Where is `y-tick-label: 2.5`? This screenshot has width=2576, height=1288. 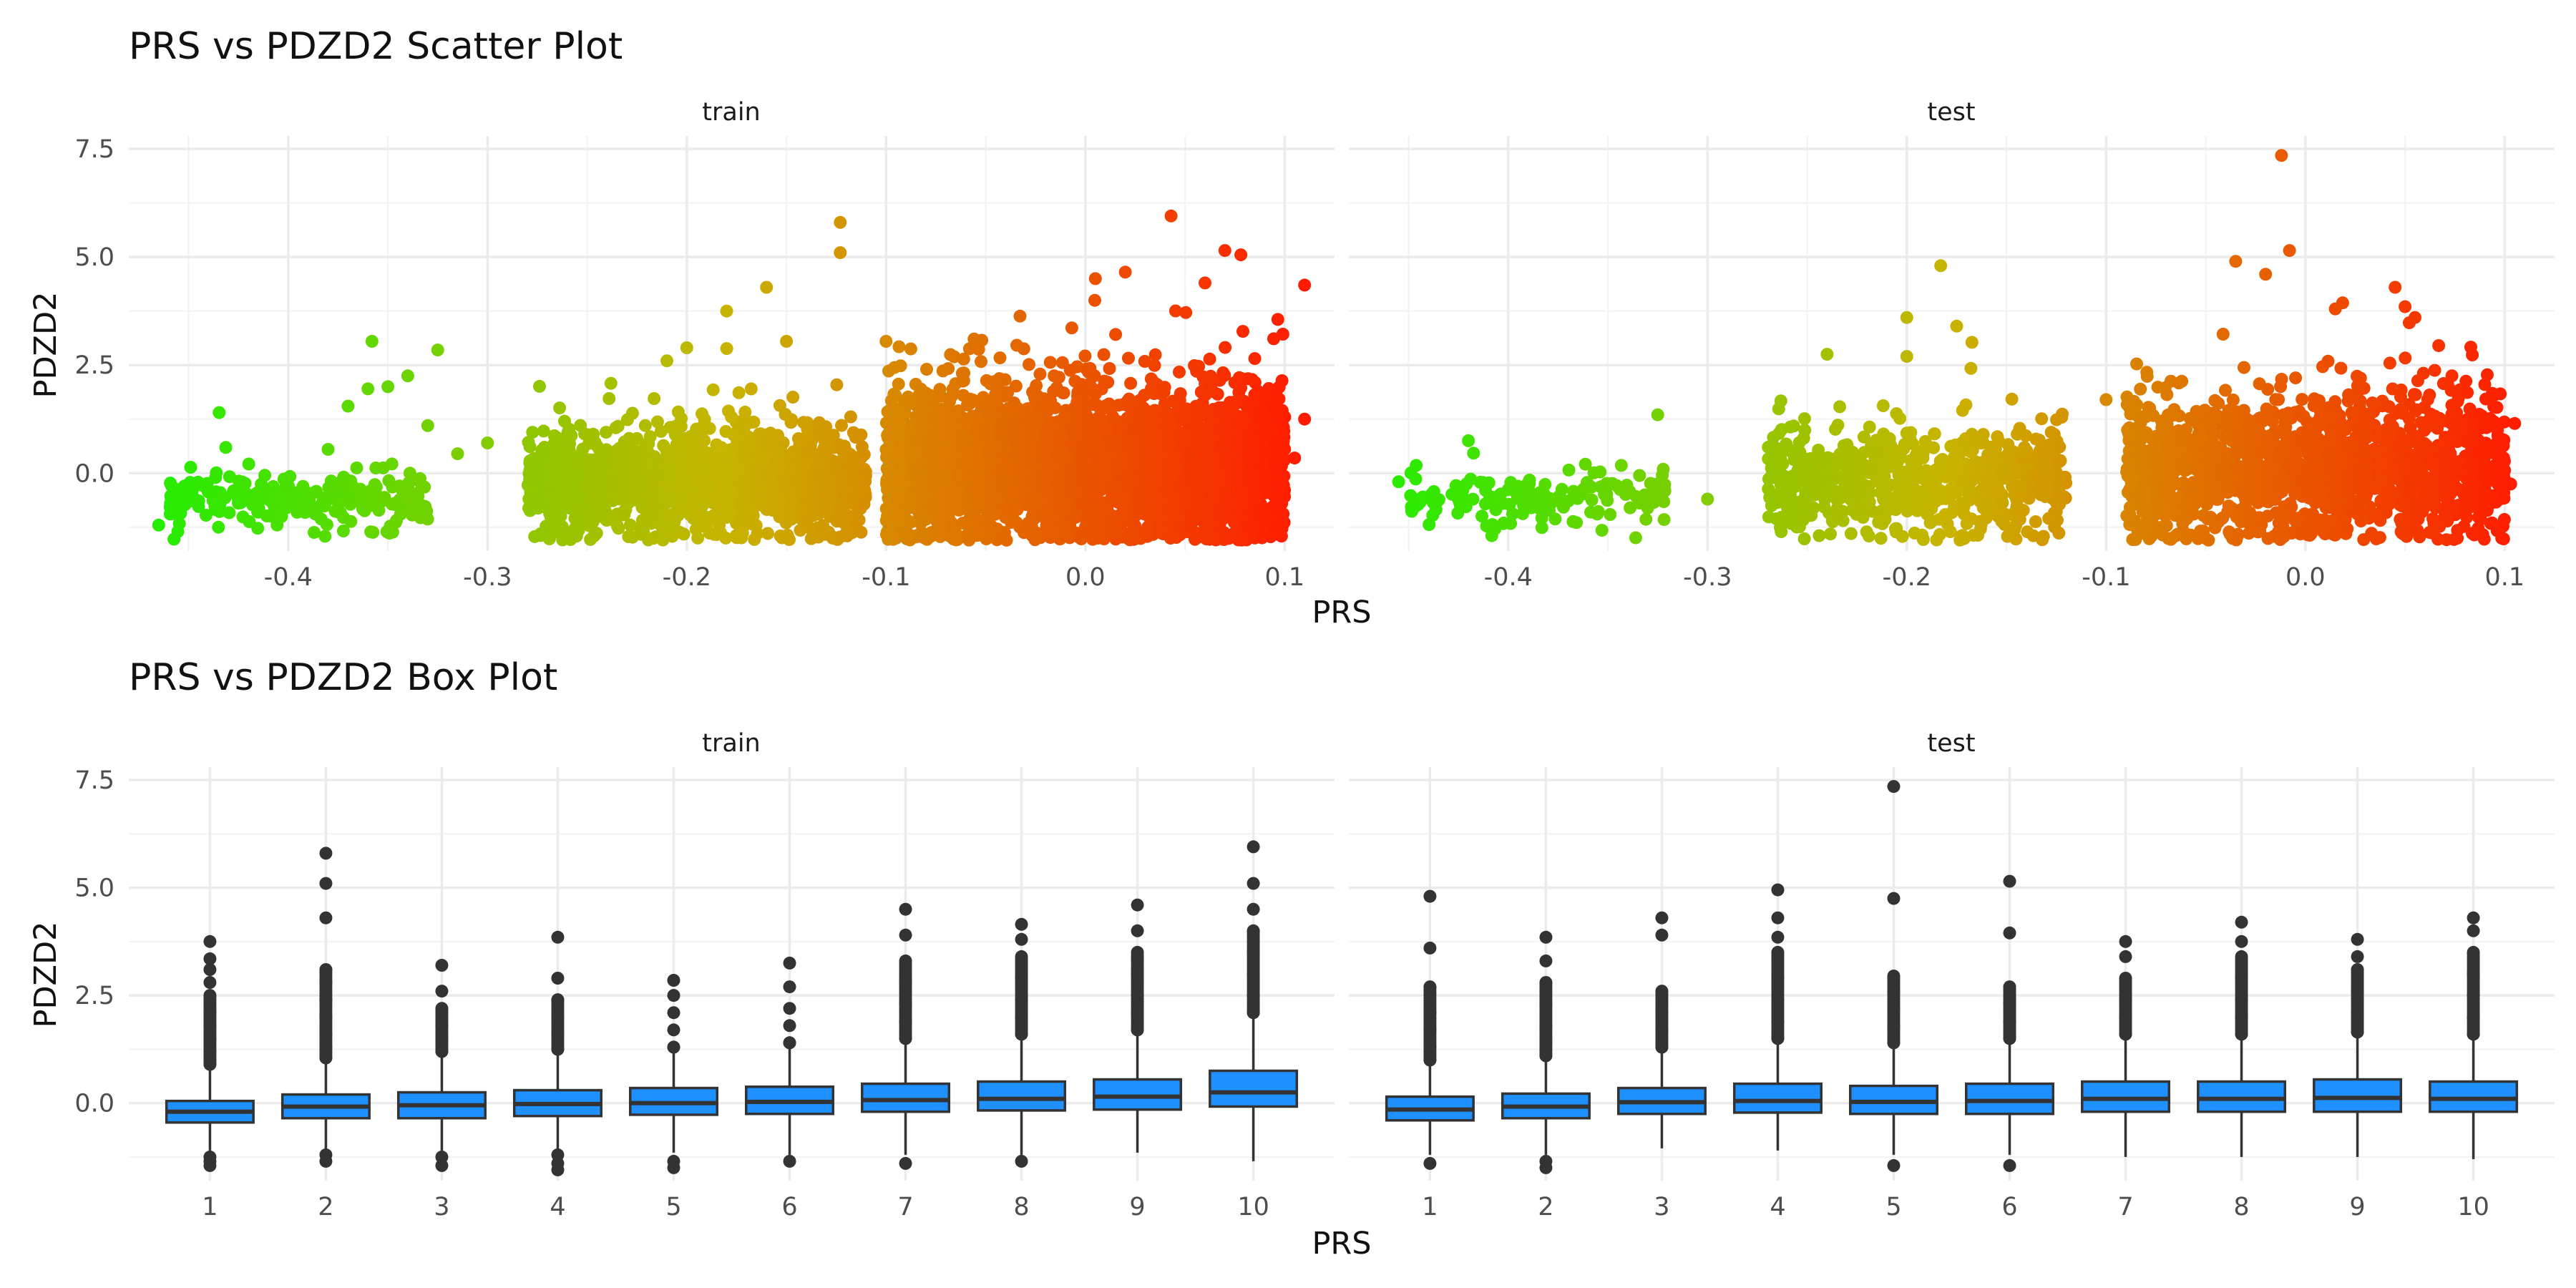
y-tick-label: 2.5 is located at coordinates (94, 365).